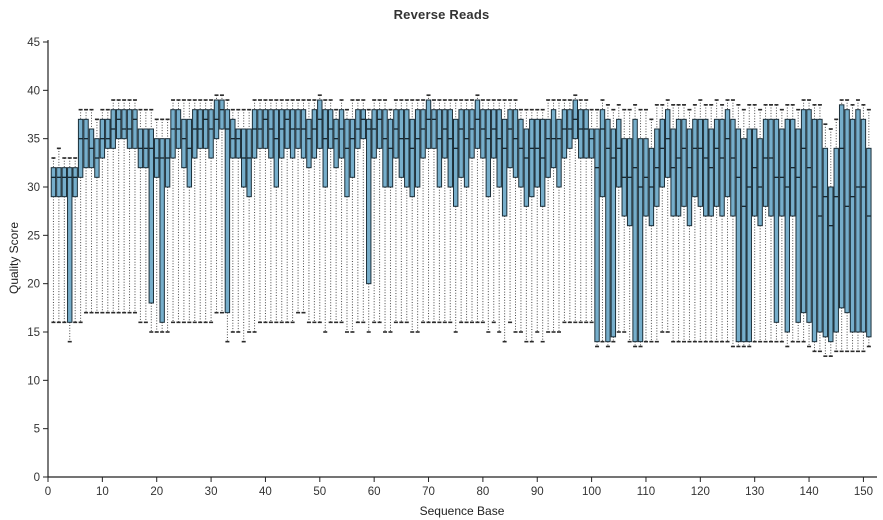 The height and width of the screenshot is (520, 883). I want to click on y-tick-label: 20, so click(33, 285).